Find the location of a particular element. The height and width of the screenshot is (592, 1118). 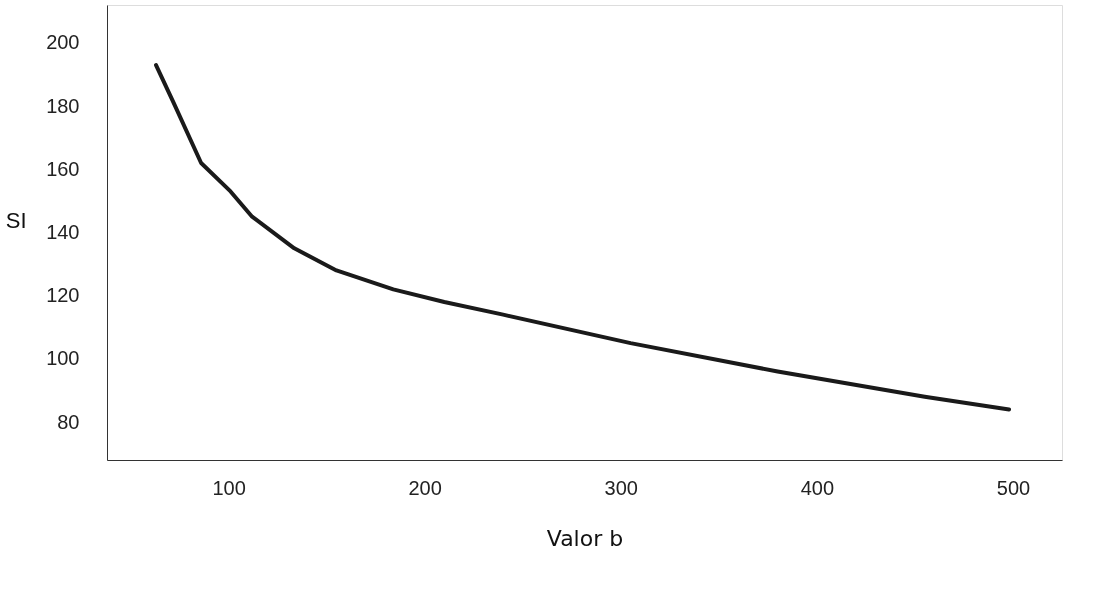

x-axis-title: Valor b is located at coordinates (585, 538).